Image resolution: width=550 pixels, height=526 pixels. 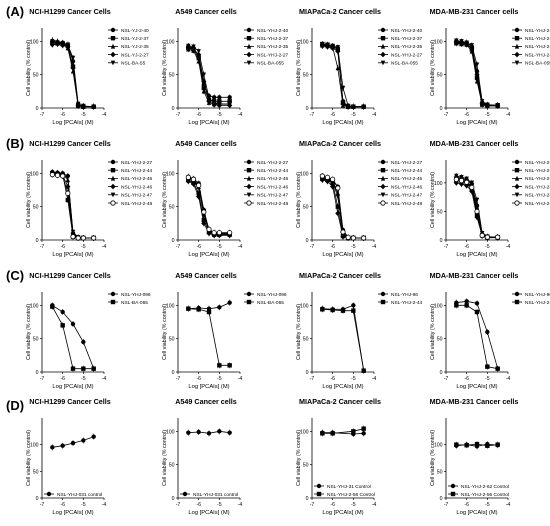 What do you see at coordinates (206, 143) in the screenshot?
I see `panel-title: A549 Cancer cells` at bounding box center [206, 143].